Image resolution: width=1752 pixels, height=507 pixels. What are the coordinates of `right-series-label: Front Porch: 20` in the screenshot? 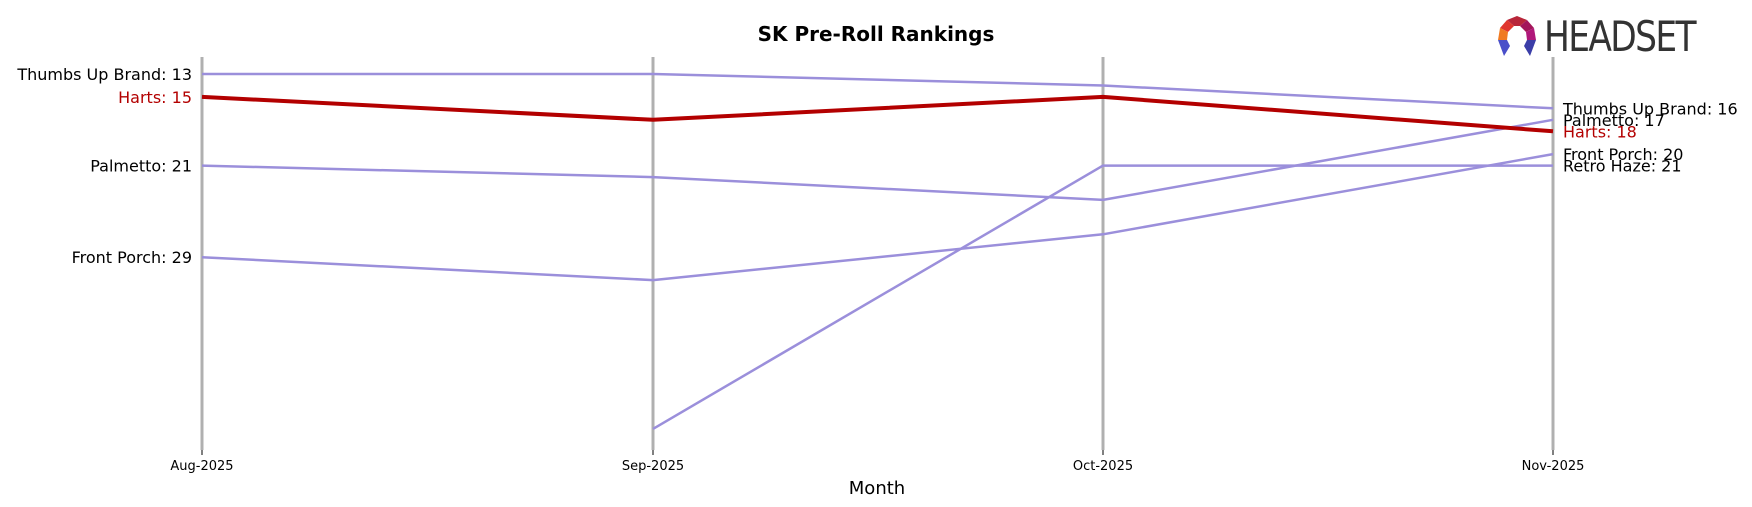 It's located at (1623, 154).